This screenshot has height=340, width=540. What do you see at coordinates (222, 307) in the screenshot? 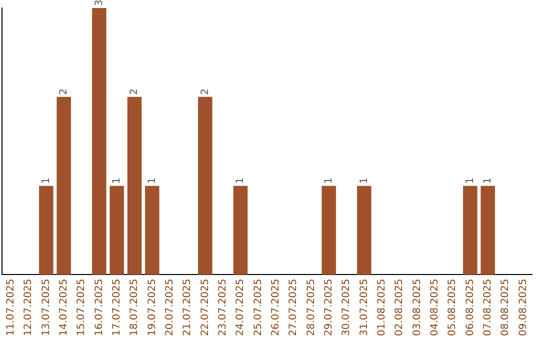
I see `x-tick-label: 23.07.2025` at bounding box center [222, 307].